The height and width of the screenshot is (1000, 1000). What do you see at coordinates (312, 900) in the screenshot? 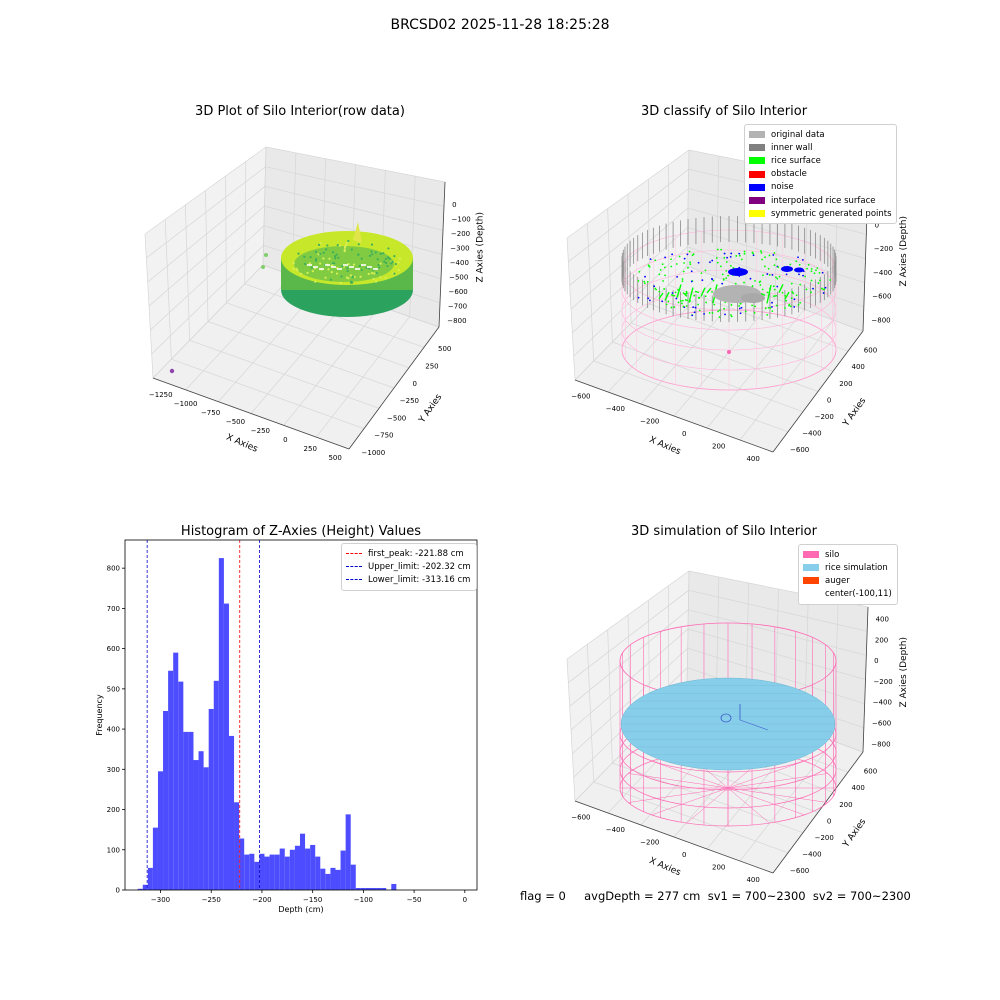
I see `histogram-x-tick-label: −150` at bounding box center [312, 900].